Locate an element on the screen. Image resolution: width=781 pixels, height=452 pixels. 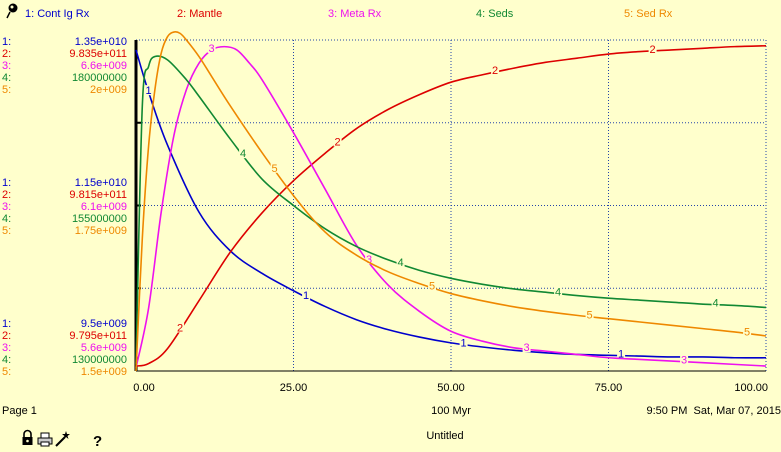
document-title: Untitled is located at coordinates (444, 436).